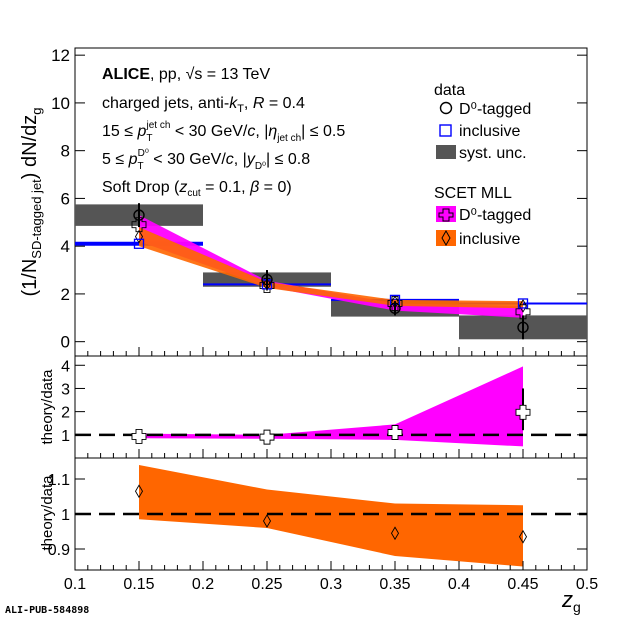  I want to click on ratio-inclusive-band, so click(331, 516).